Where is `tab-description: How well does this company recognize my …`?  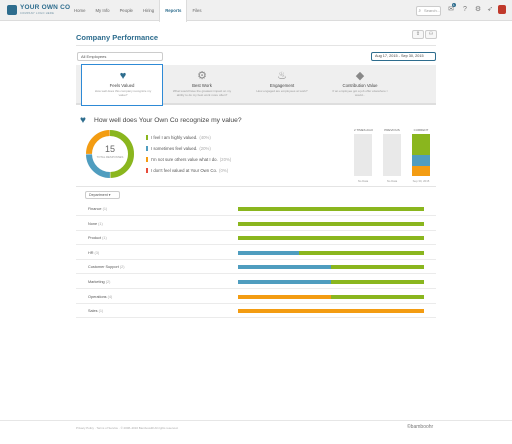 tab-description: How well does this company recognize my … is located at coordinates (123, 93).